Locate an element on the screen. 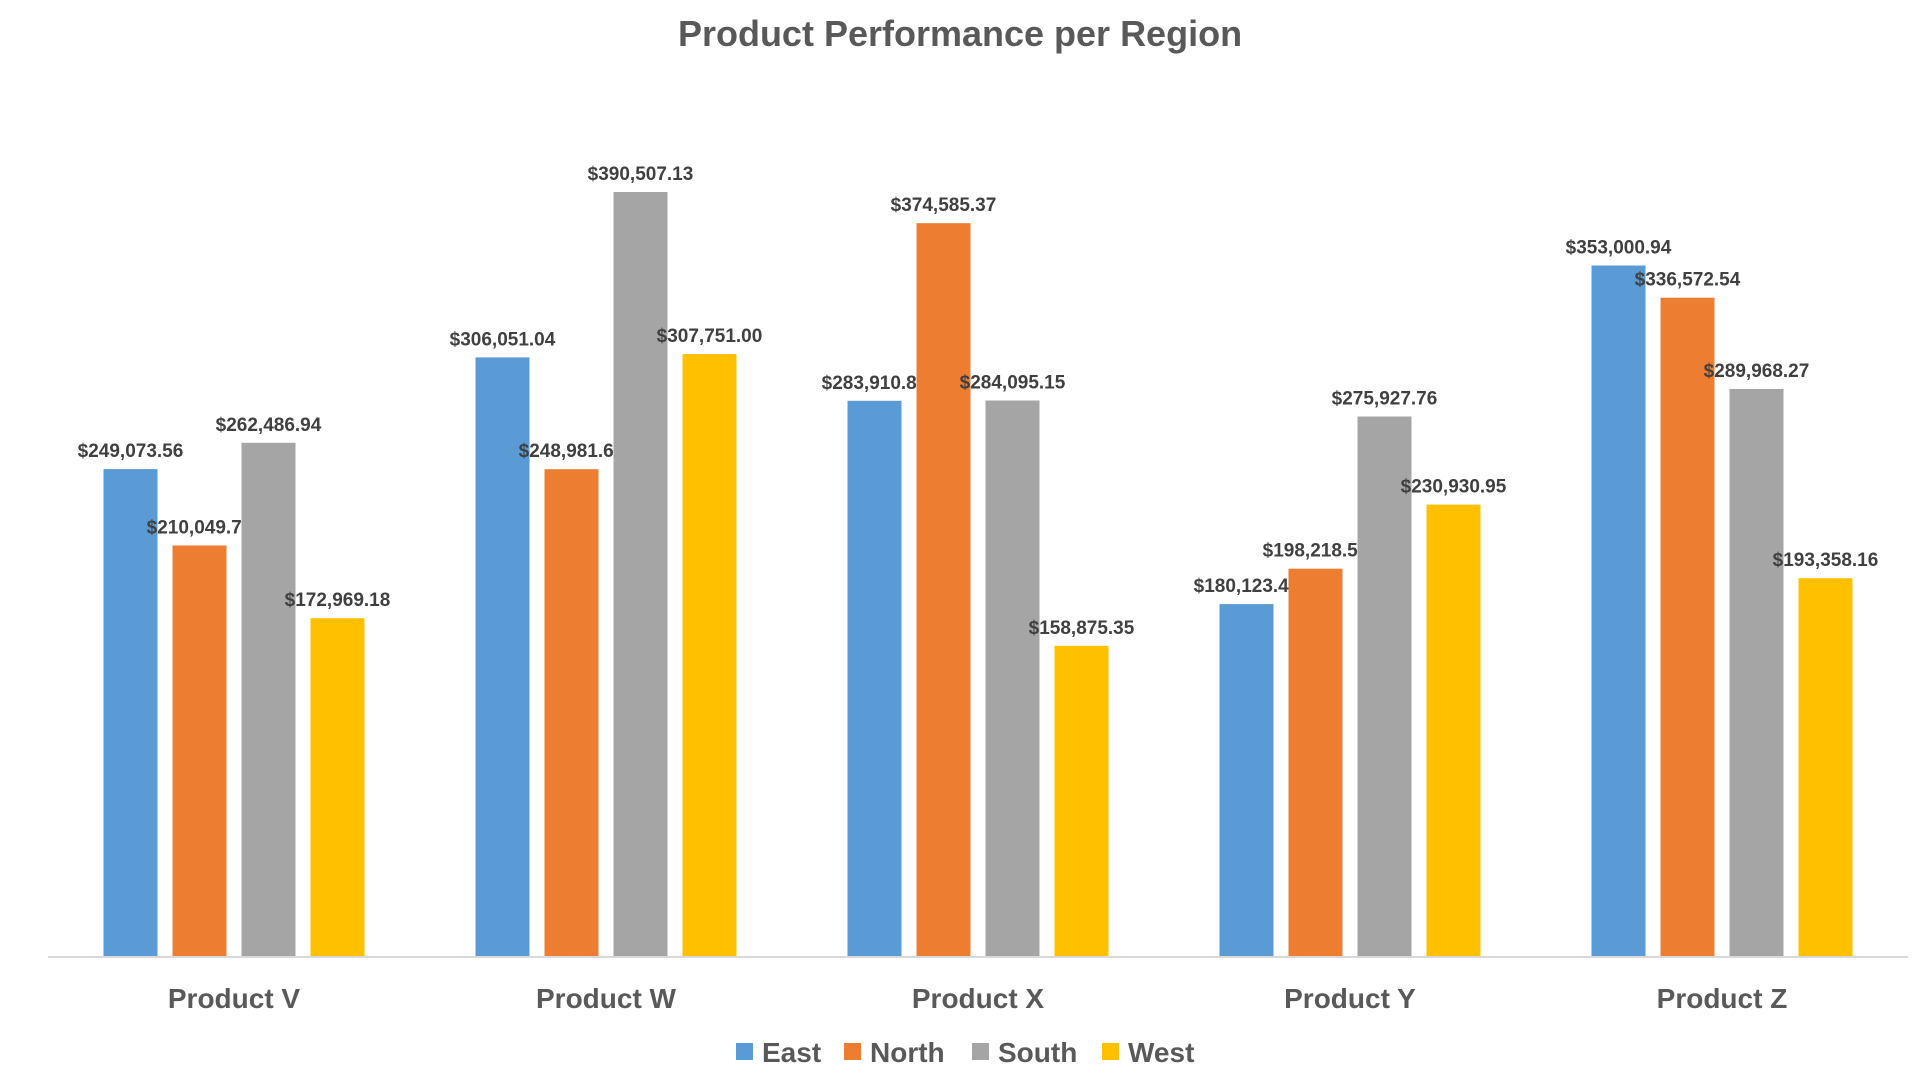 The width and height of the screenshot is (1920, 1080). data-label-south-1: $390,507.13 is located at coordinates (641, 174).